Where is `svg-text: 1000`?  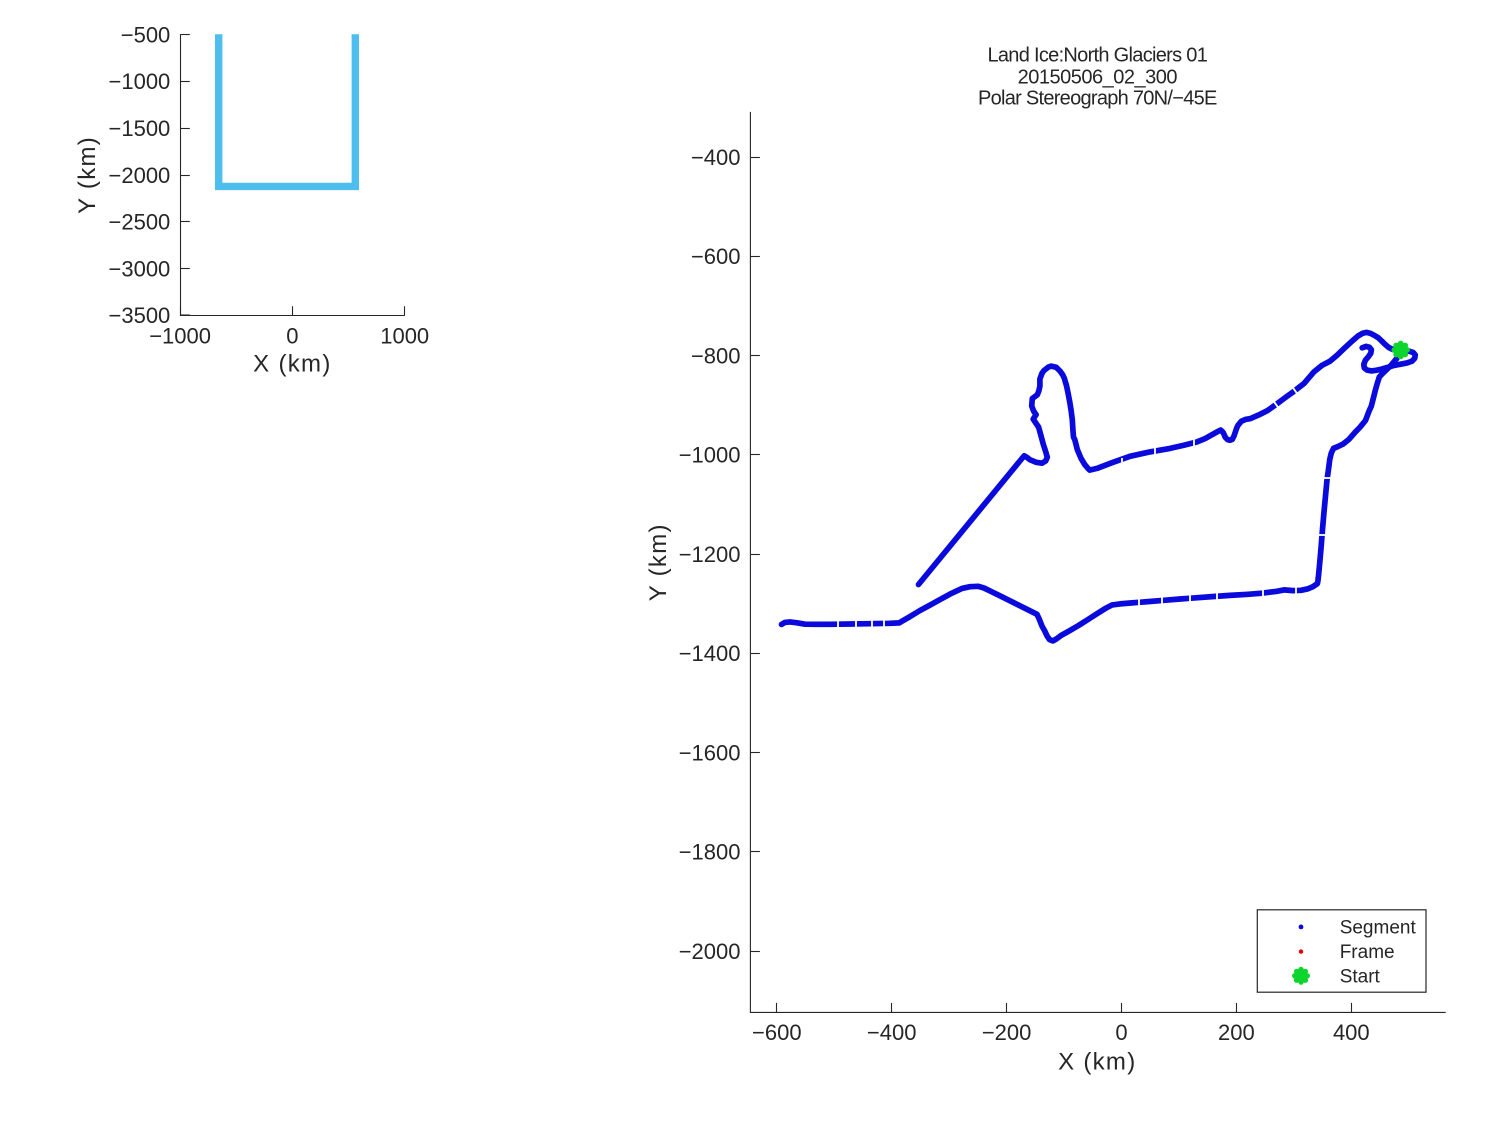 svg-text: 1000 is located at coordinates (404, 336).